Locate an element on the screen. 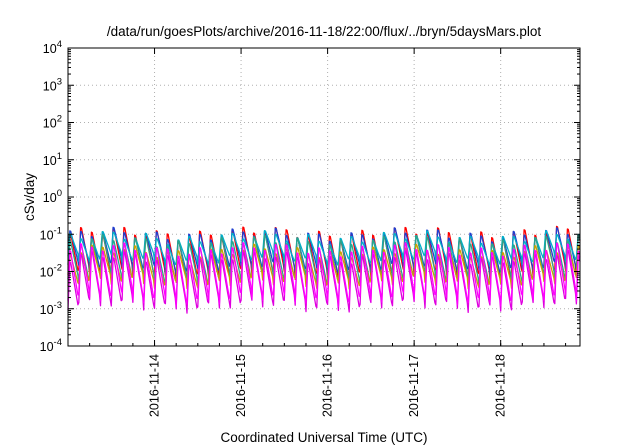  x-axis-label: Coordinated Universal Time (UTC) is located at coordinates (323, 437).